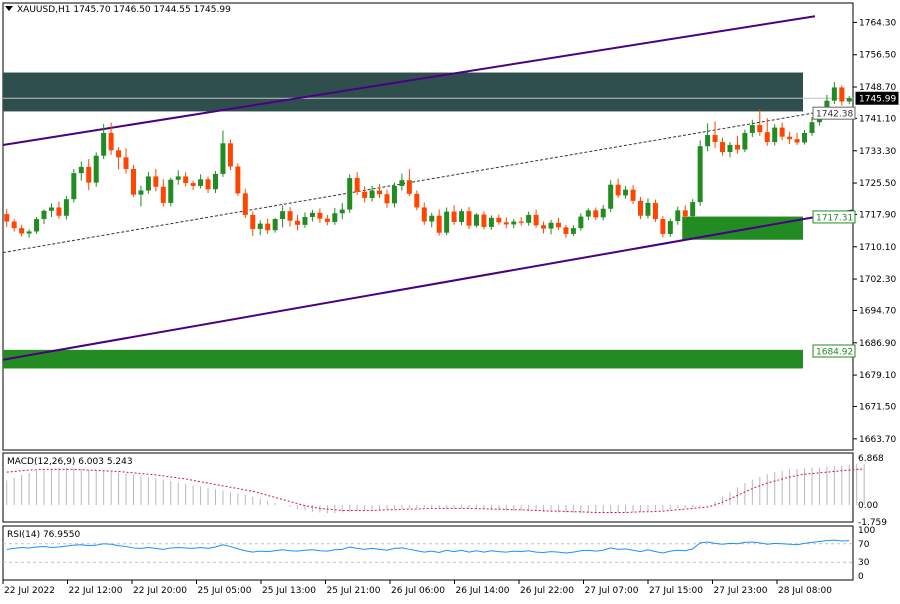 The width and height of the screenshot is (900, 604). What do you see at coordinates (877, 152) in the screenshot?
I see `price-tick-label: 1733.30` at bounding box center [877, 152].